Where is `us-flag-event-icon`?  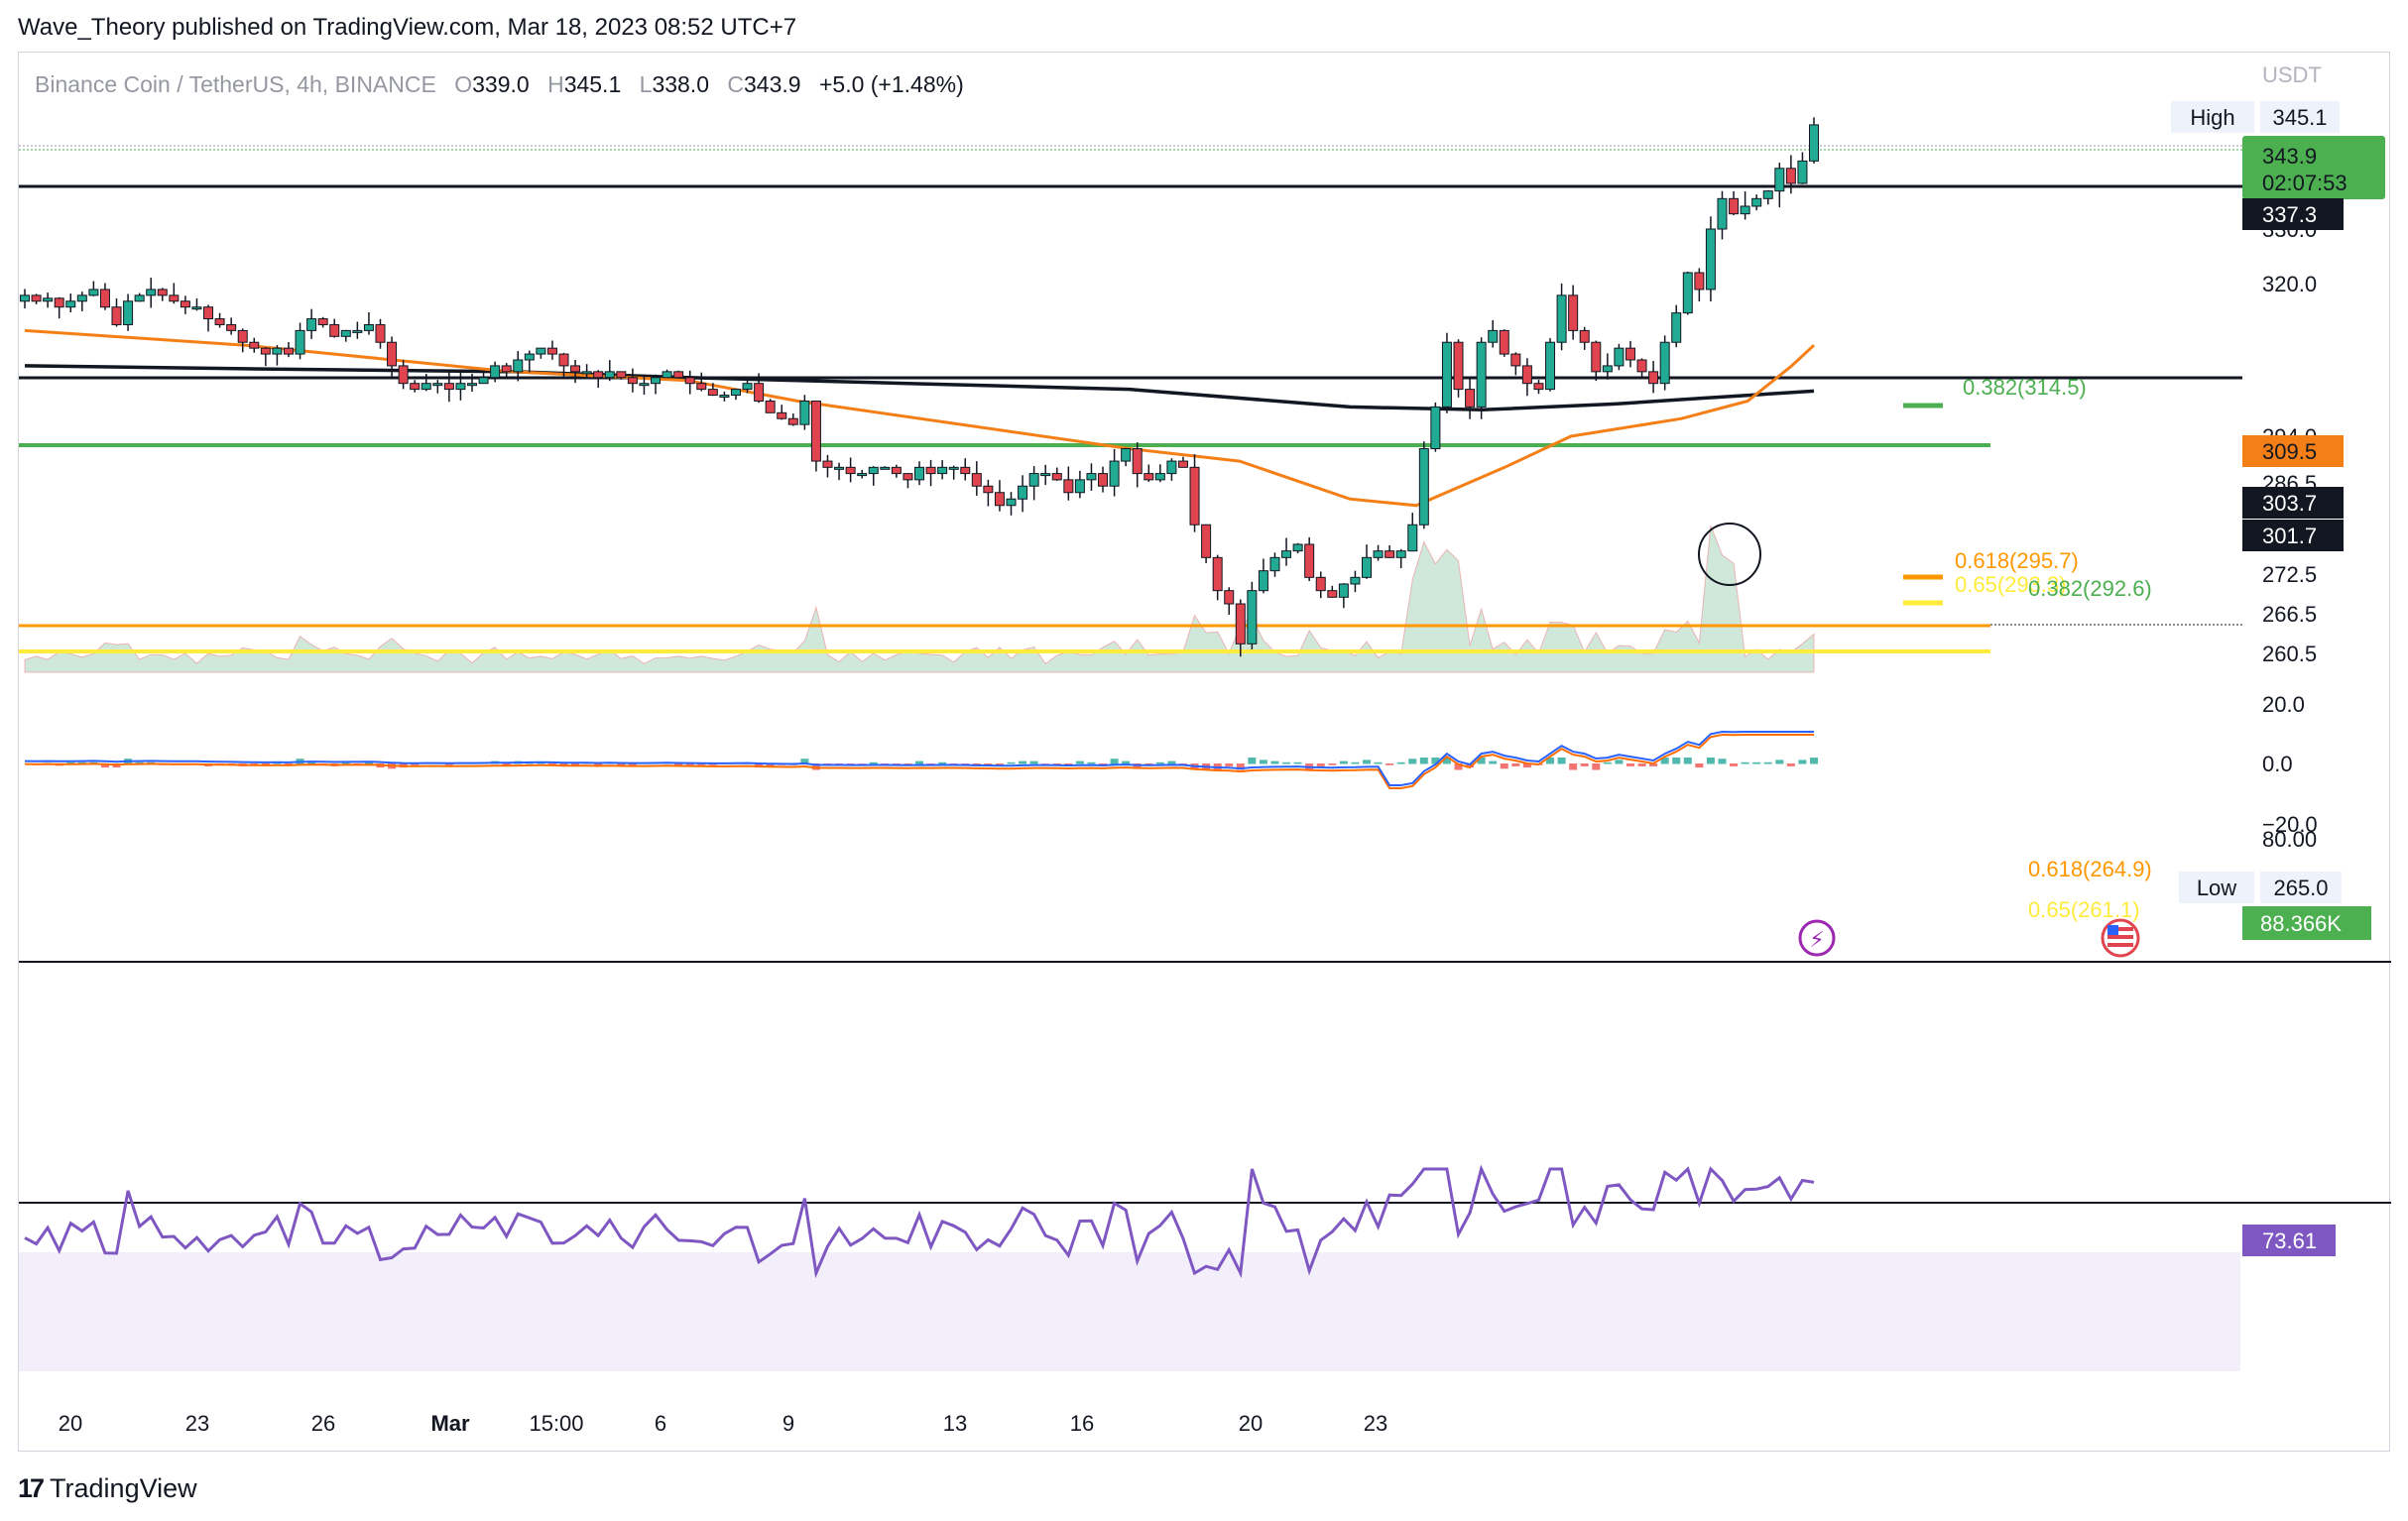
us-flag-event-icon is located at coordinates (2120, 938).